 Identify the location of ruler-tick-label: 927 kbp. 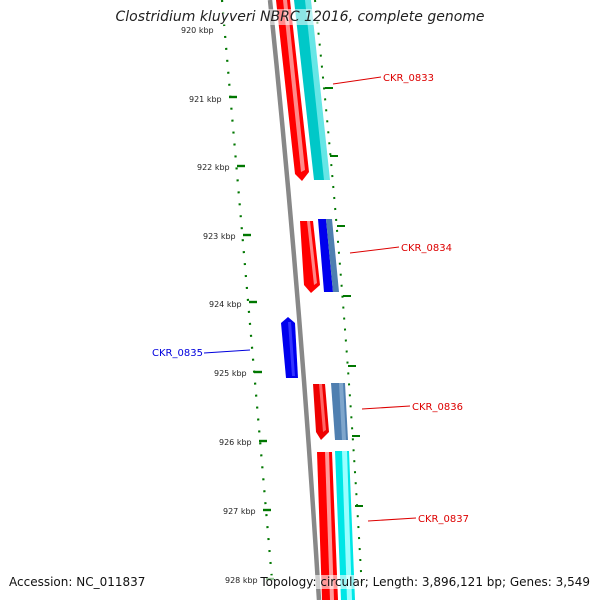
(239, 511).